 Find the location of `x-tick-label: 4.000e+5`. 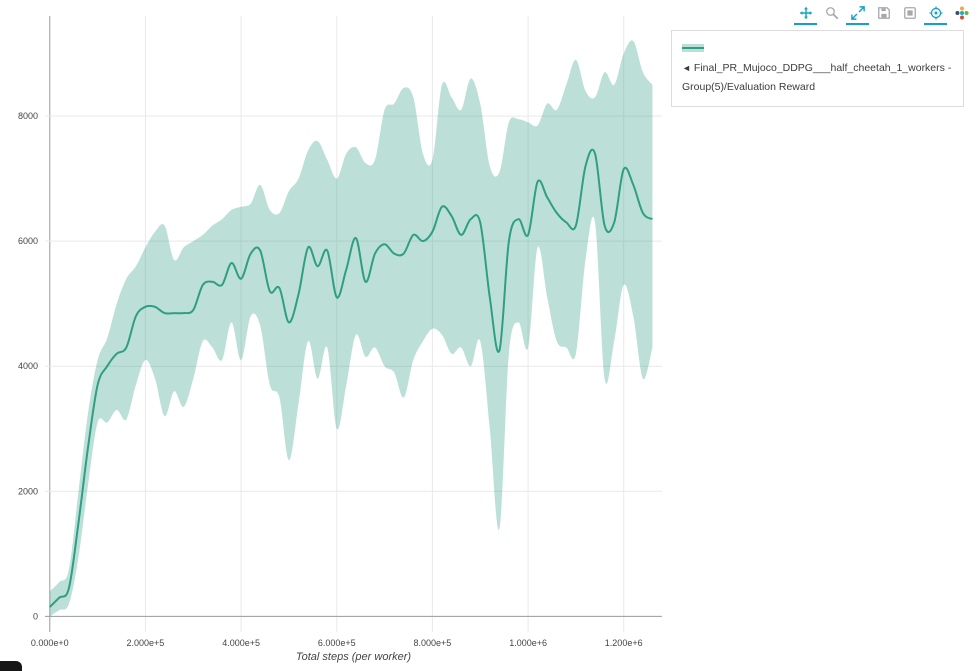

x-tick-label: 4.000e+5 is located at coordinates (241, 643).